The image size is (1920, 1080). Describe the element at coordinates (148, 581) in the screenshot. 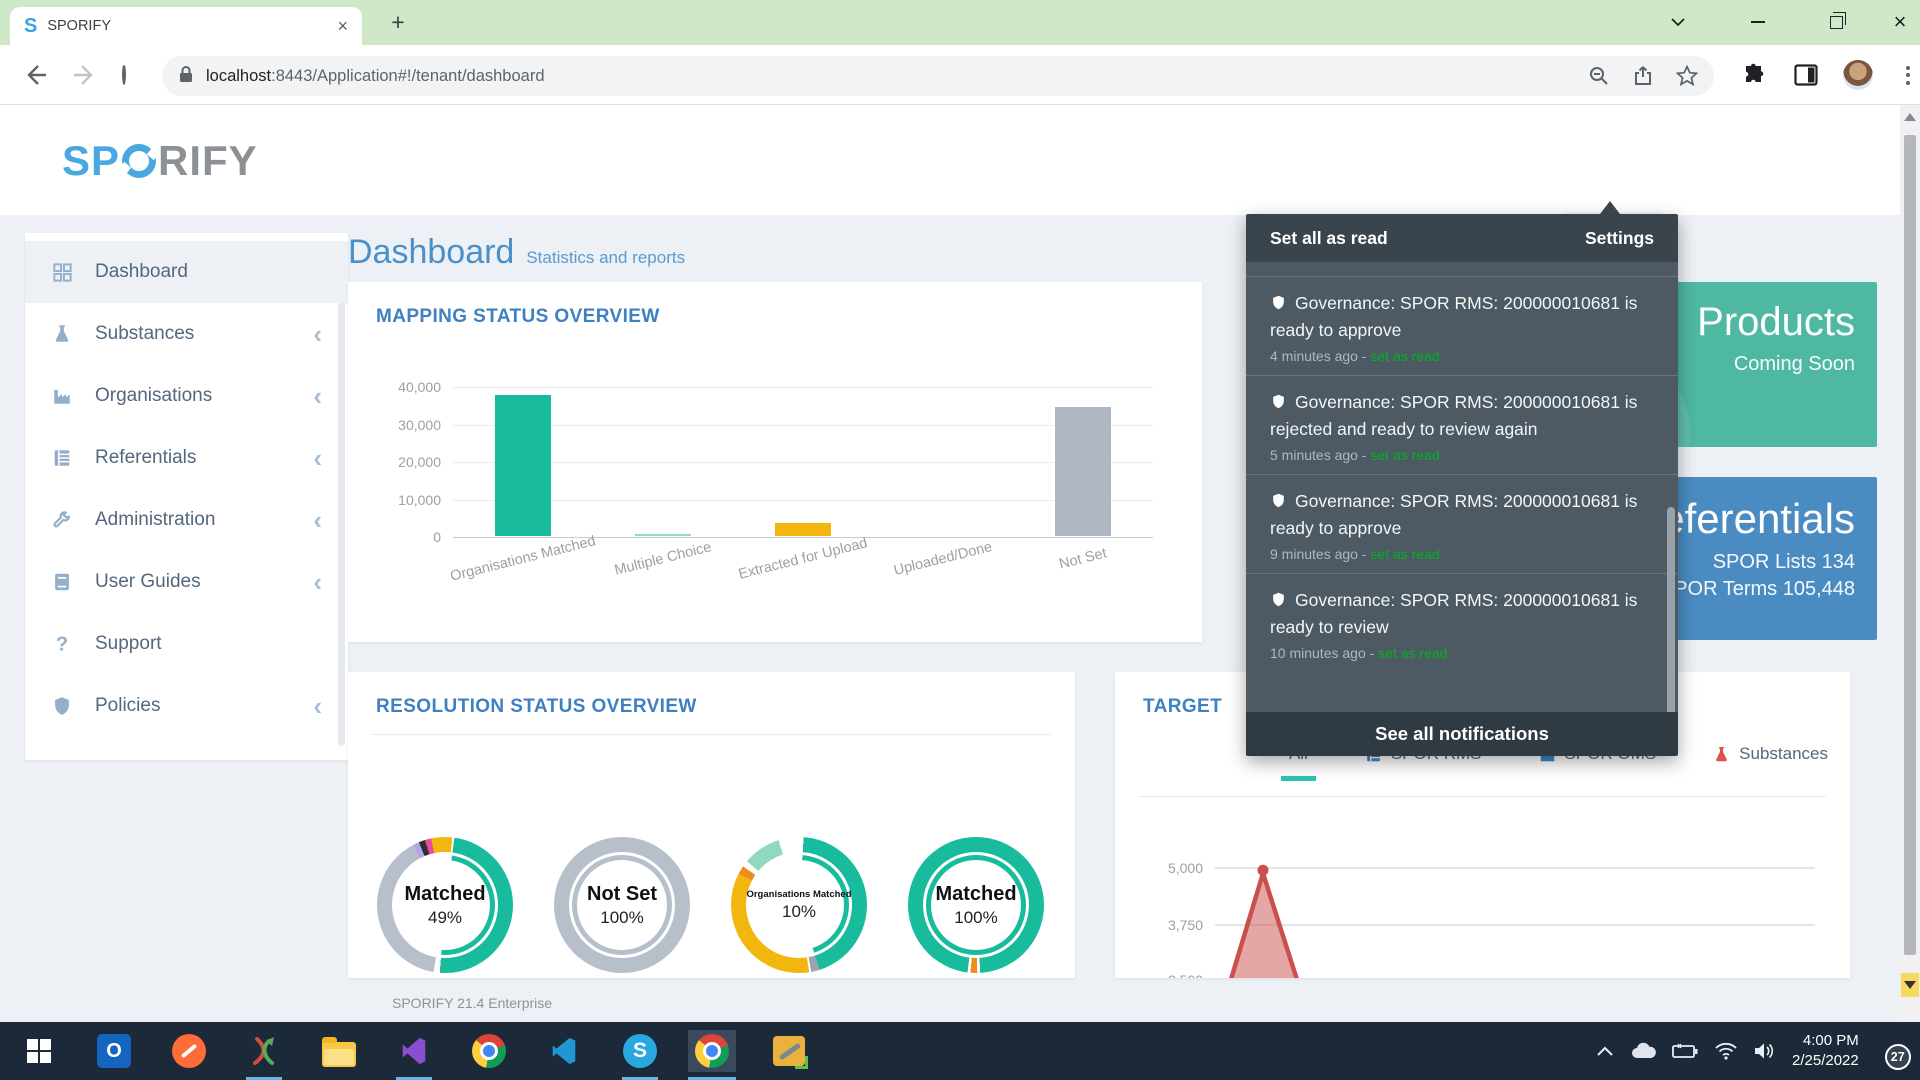

I see `sidebar-item-label: User Guides` at that location.